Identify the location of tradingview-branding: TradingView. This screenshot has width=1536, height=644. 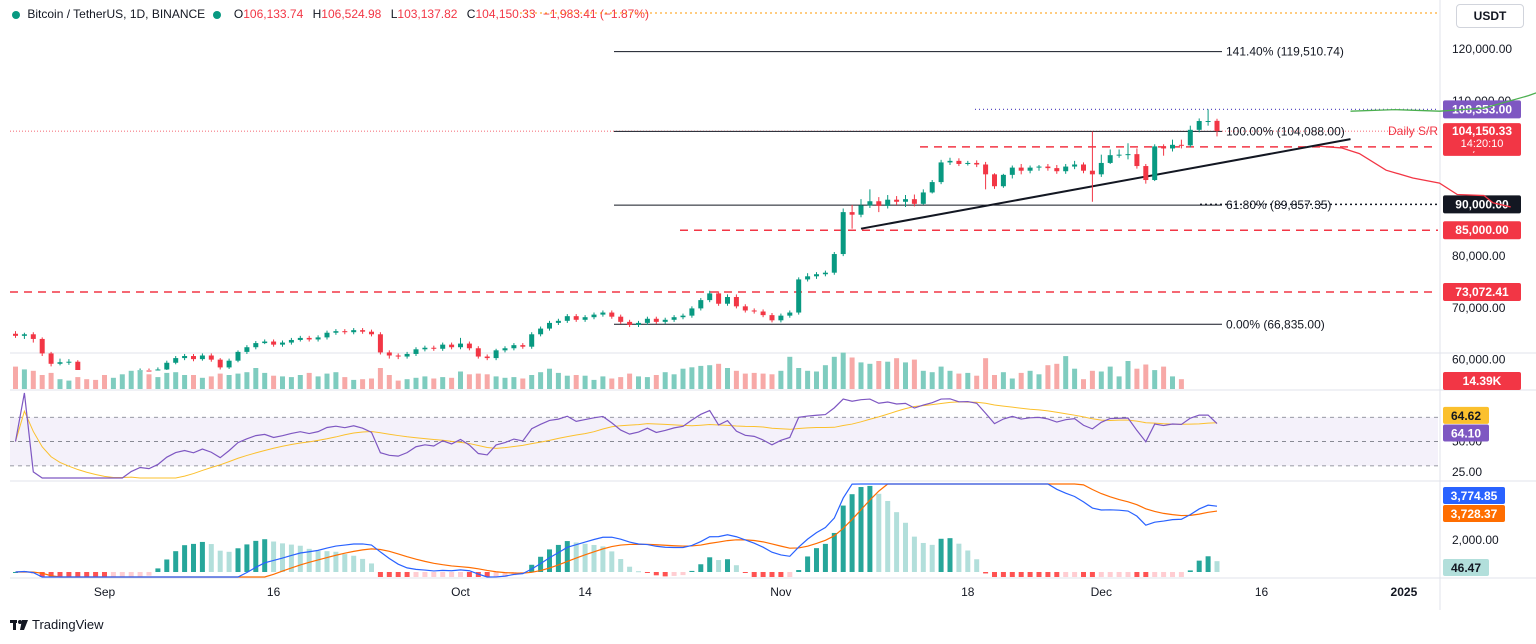
(57, 624).